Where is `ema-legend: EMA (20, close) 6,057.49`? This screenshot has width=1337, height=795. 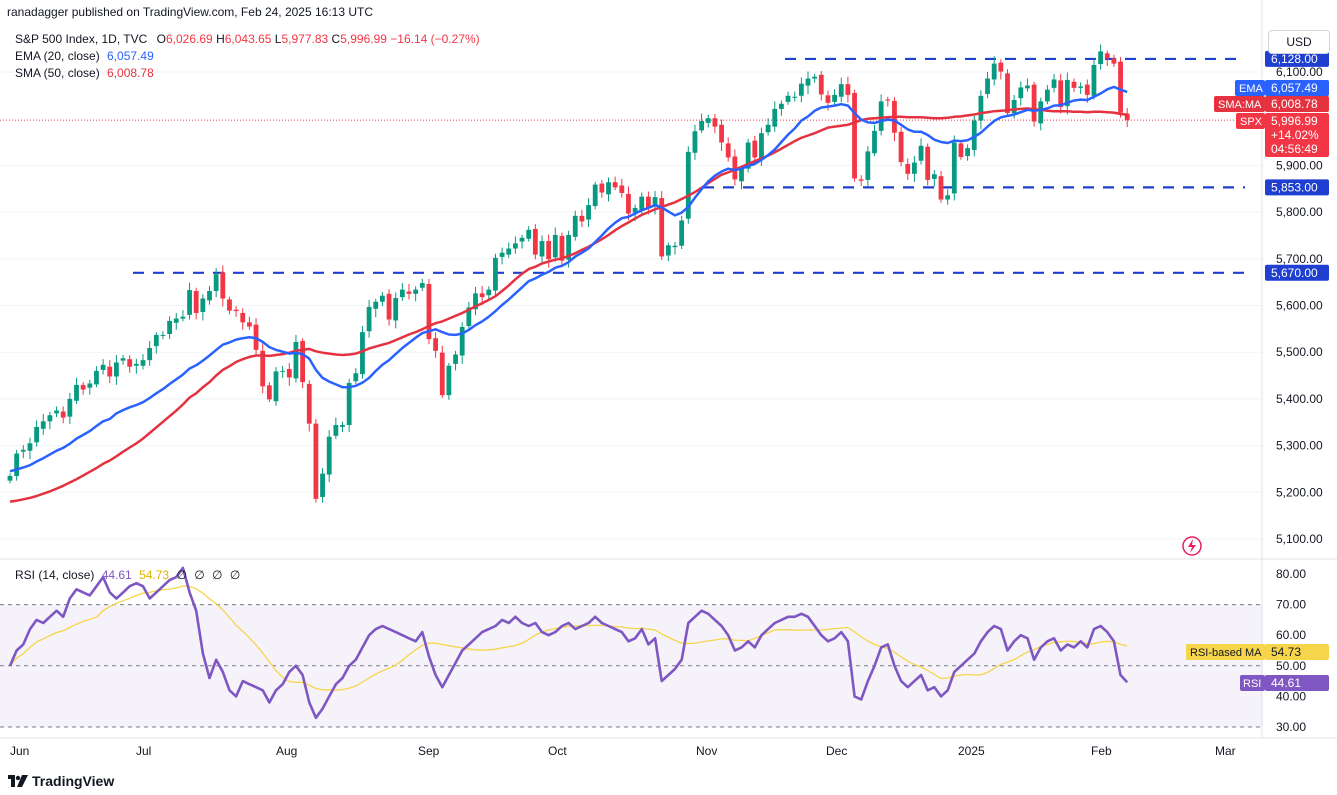
ema-legend: EMA (20, close) 6,057.49 is located at coordinates (84, 56).